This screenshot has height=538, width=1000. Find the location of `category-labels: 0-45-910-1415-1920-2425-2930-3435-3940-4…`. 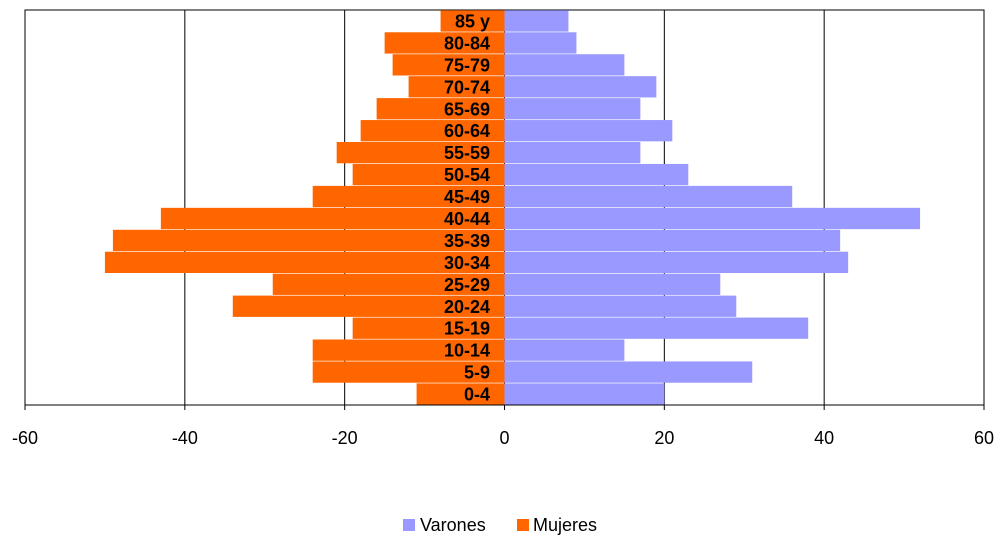

category-labels: 0-45-910-1415-1920-2425-2930-3435-3940-4… is located at coordinates (467, 207).